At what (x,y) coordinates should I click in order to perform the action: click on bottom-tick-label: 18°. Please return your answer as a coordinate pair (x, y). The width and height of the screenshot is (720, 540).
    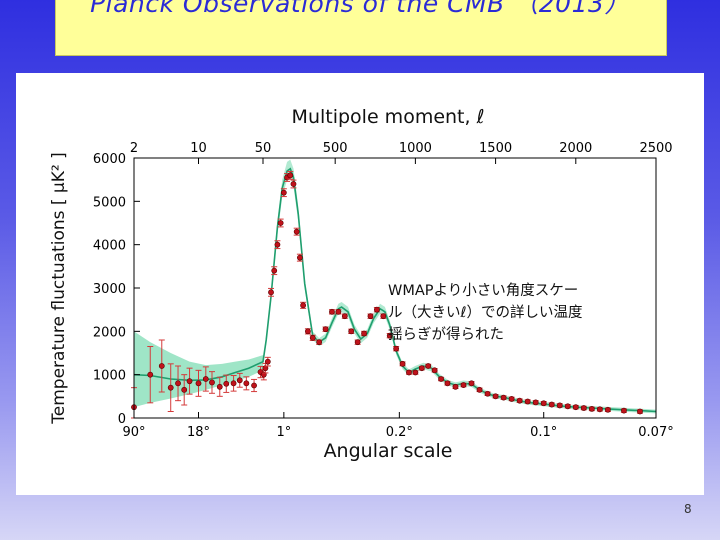
    Looking at the image, I should click on (198, 432).